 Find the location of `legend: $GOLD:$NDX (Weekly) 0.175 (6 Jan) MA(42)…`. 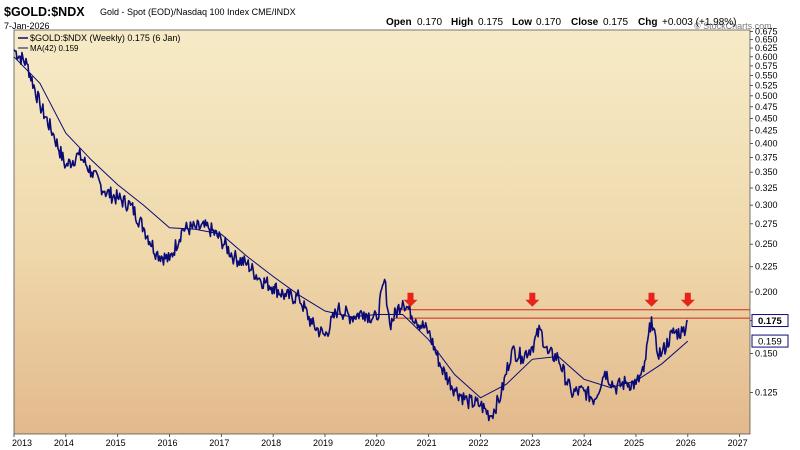

legend: $GOLD:$NDX (Weekly) 0.175 (6 Jan) MA(42)… is located at coordinates (99, 43).